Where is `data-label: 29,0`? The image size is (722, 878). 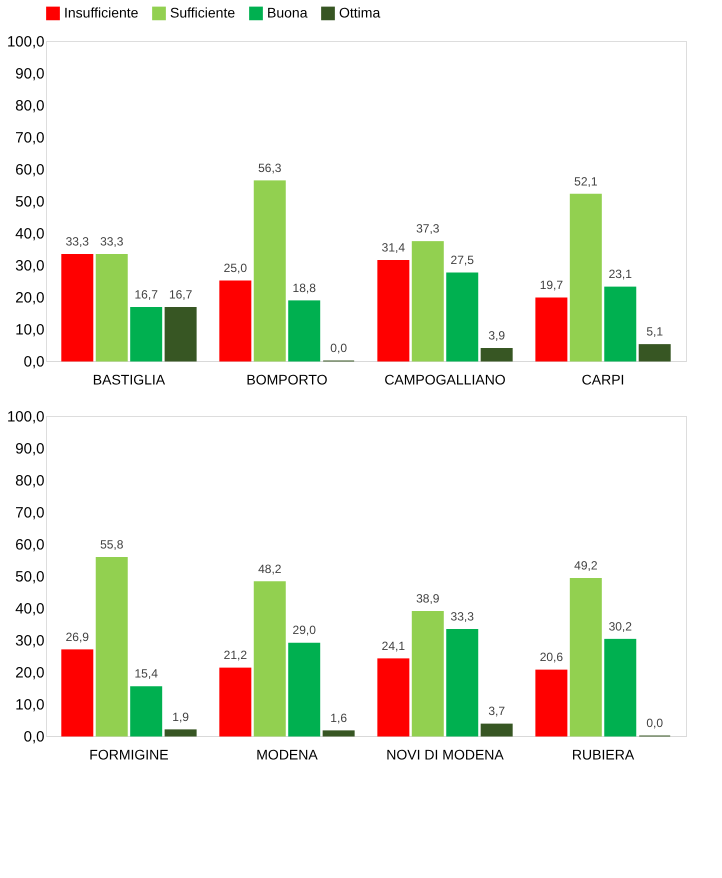 data-label: 29,0 is located at coordinates (304, 630).